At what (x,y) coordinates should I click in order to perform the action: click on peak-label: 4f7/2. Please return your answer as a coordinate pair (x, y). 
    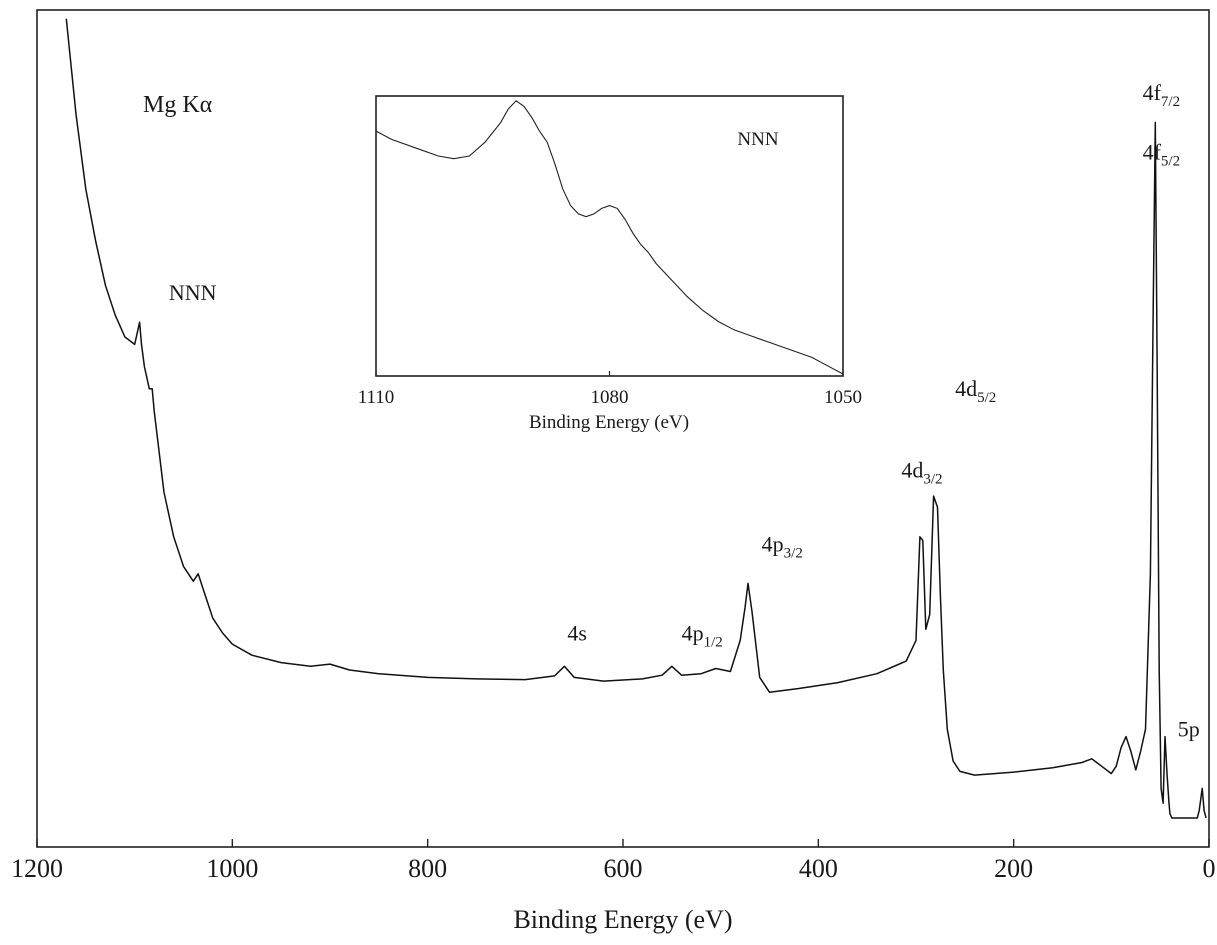
    Looking at the image, I should click on (1162, 95).